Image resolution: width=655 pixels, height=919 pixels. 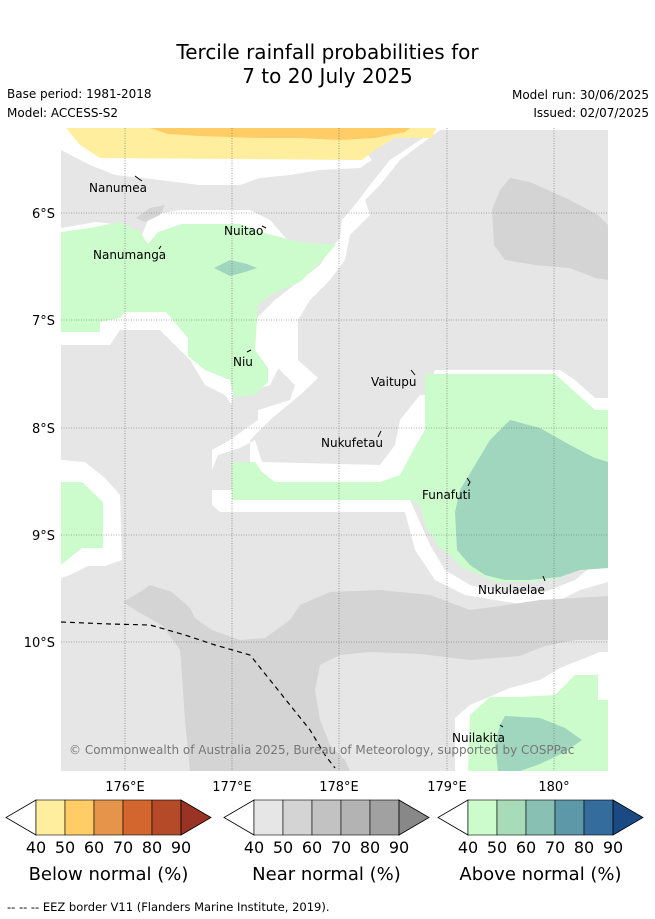 I want to click on island-label-nukulaelae: Nukulaelae, so click(x=511, y=590).